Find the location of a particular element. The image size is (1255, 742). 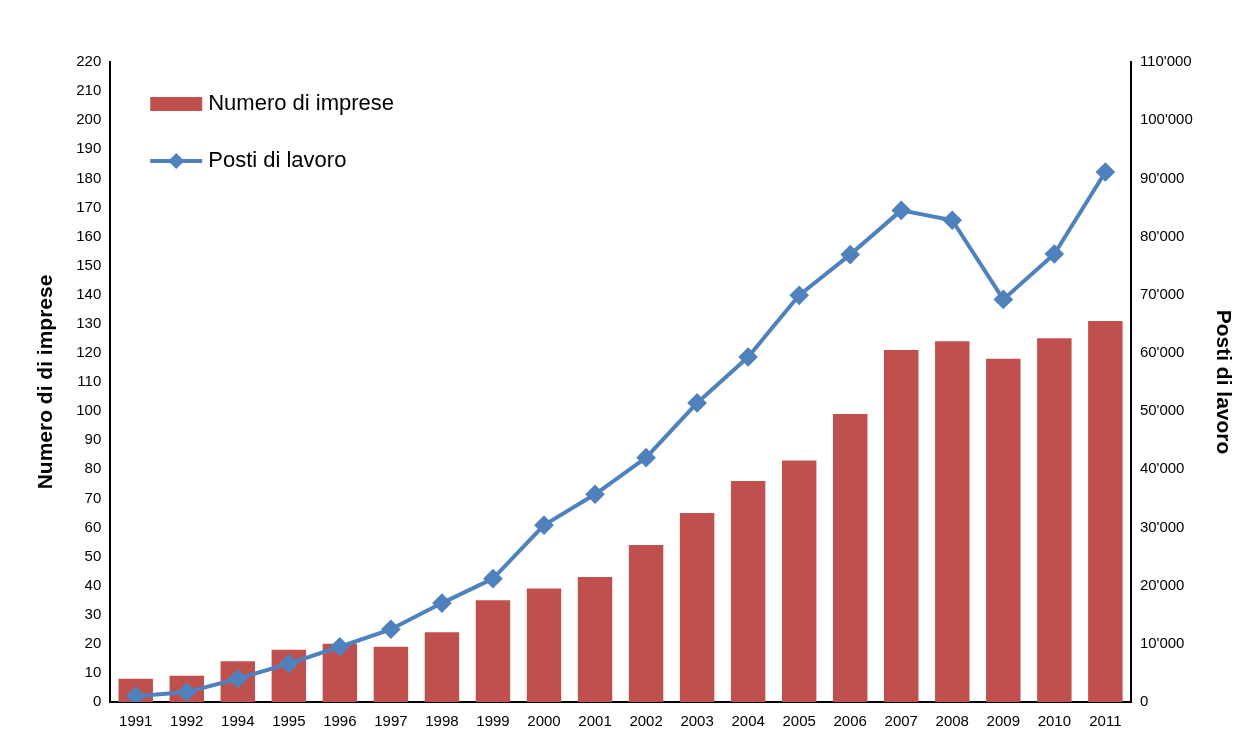

y2-tick-label: 70'000 is located at coordinates (1162, 293).